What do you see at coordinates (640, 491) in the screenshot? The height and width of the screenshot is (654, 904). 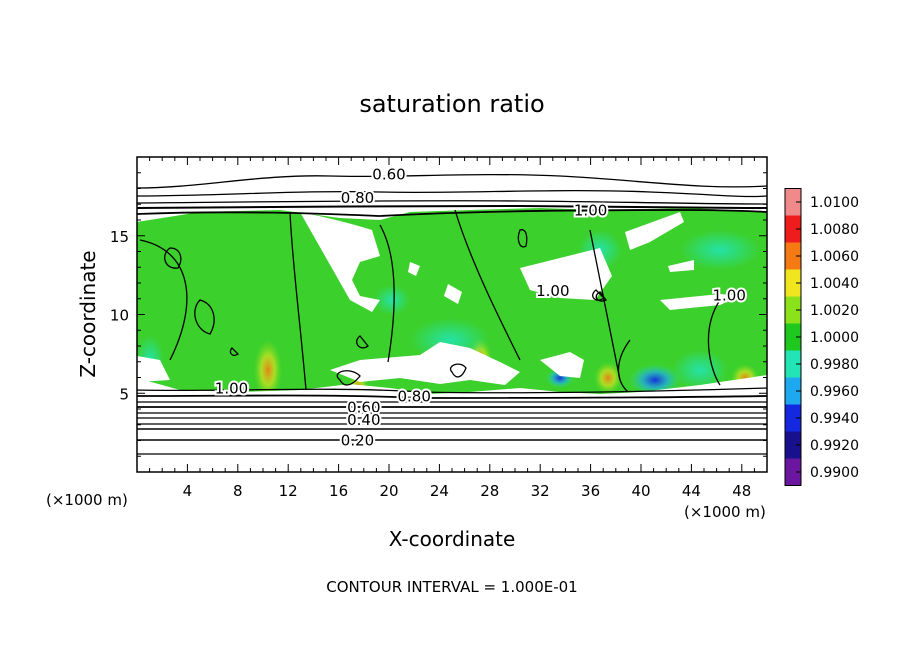 I see `x-tick-label: 40` at bounding box center [640, 491].